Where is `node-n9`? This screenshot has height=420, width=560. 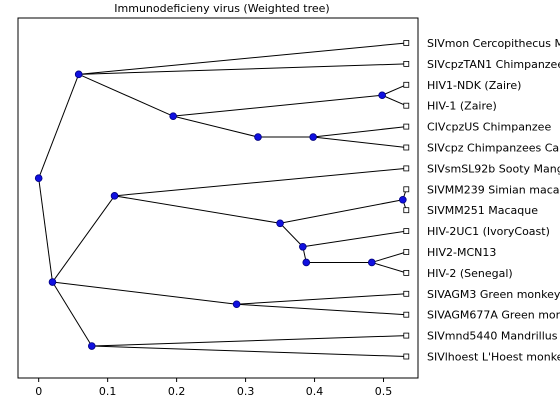
node-n9 is located at coordinates (403, 199).